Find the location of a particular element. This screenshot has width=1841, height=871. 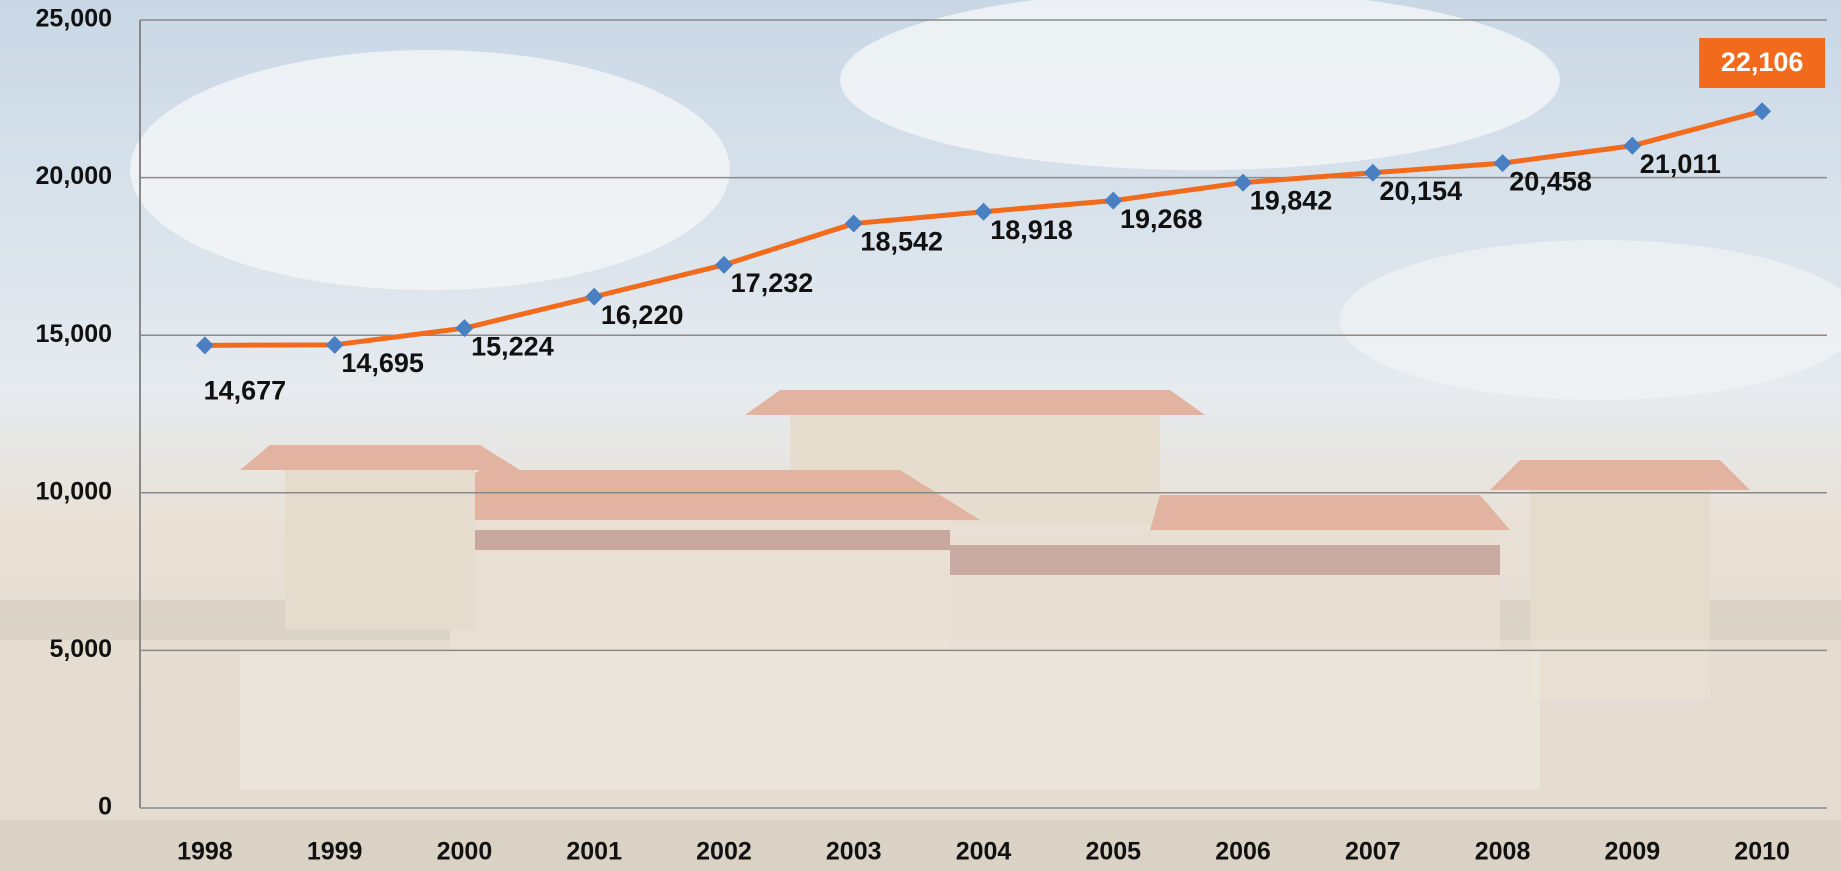

x-tick-label: 2010 is located at coordinates (1762, 852).